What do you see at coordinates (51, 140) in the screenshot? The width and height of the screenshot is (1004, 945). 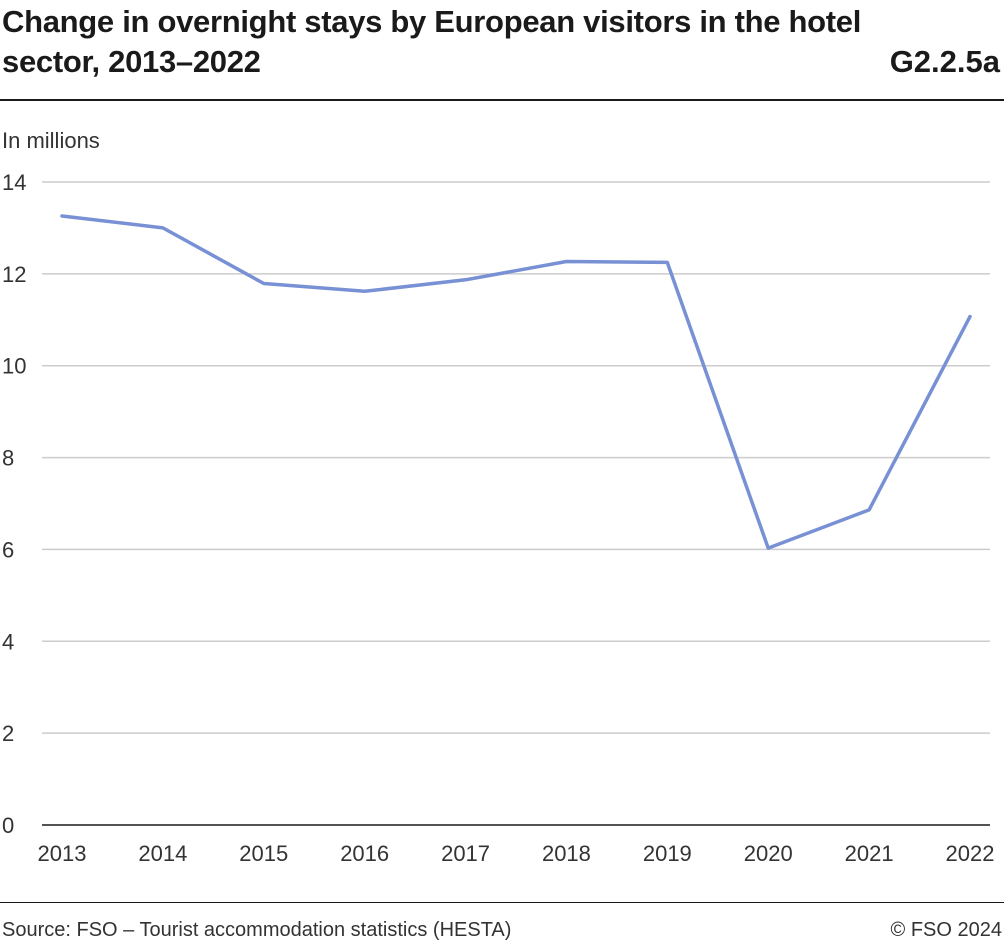 I see `y-axis-label: In millions` at bounding box center [51, 140].